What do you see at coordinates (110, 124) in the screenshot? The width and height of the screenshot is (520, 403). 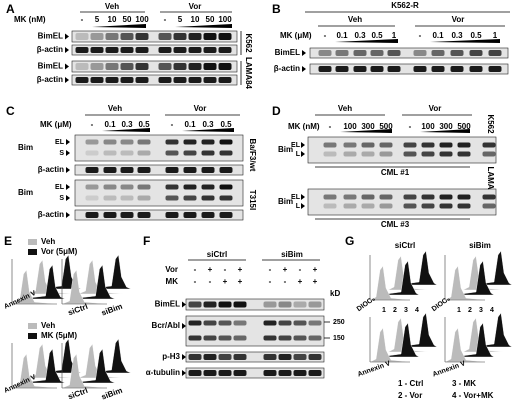 I see `lane-label: 0.1` at bounding box center [110, 124].